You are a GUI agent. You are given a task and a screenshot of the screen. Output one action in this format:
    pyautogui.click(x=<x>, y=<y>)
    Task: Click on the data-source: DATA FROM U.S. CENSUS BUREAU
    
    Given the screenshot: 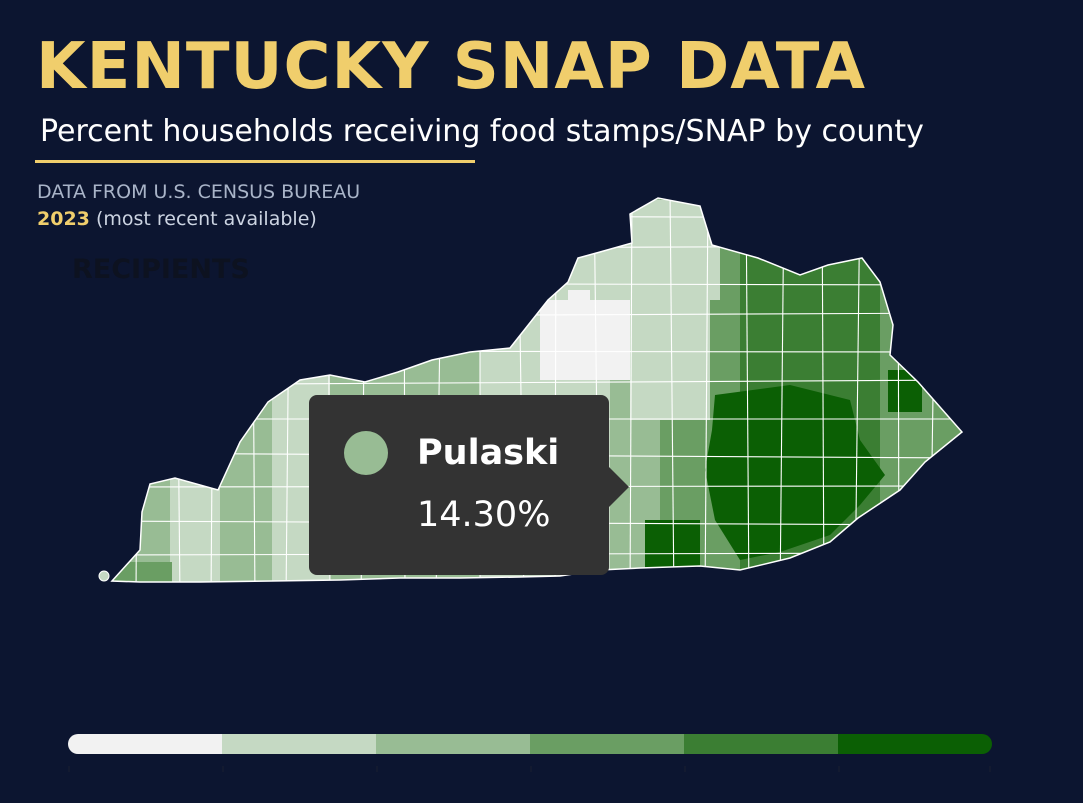 What is the action you would take?
    pyautogui.click(x=199, y=192)
    